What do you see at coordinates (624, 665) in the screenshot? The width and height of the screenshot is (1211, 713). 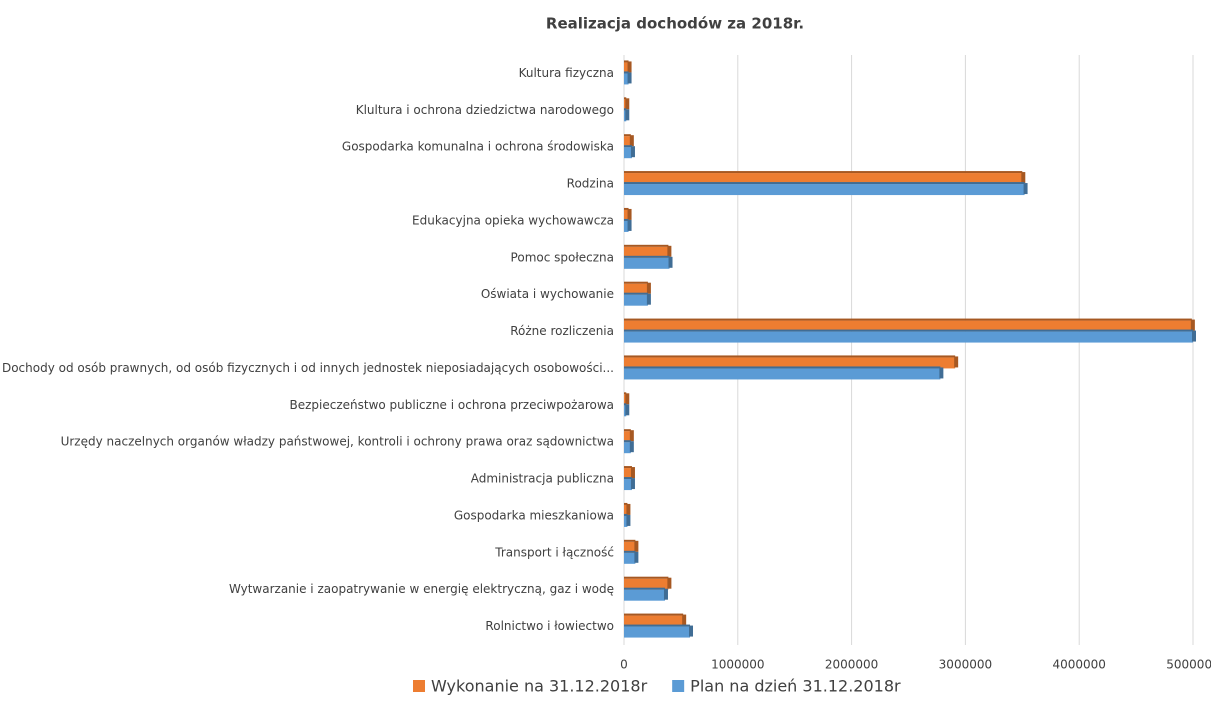 I see `x-tick-label: 0` at bounding box center [624, 665].